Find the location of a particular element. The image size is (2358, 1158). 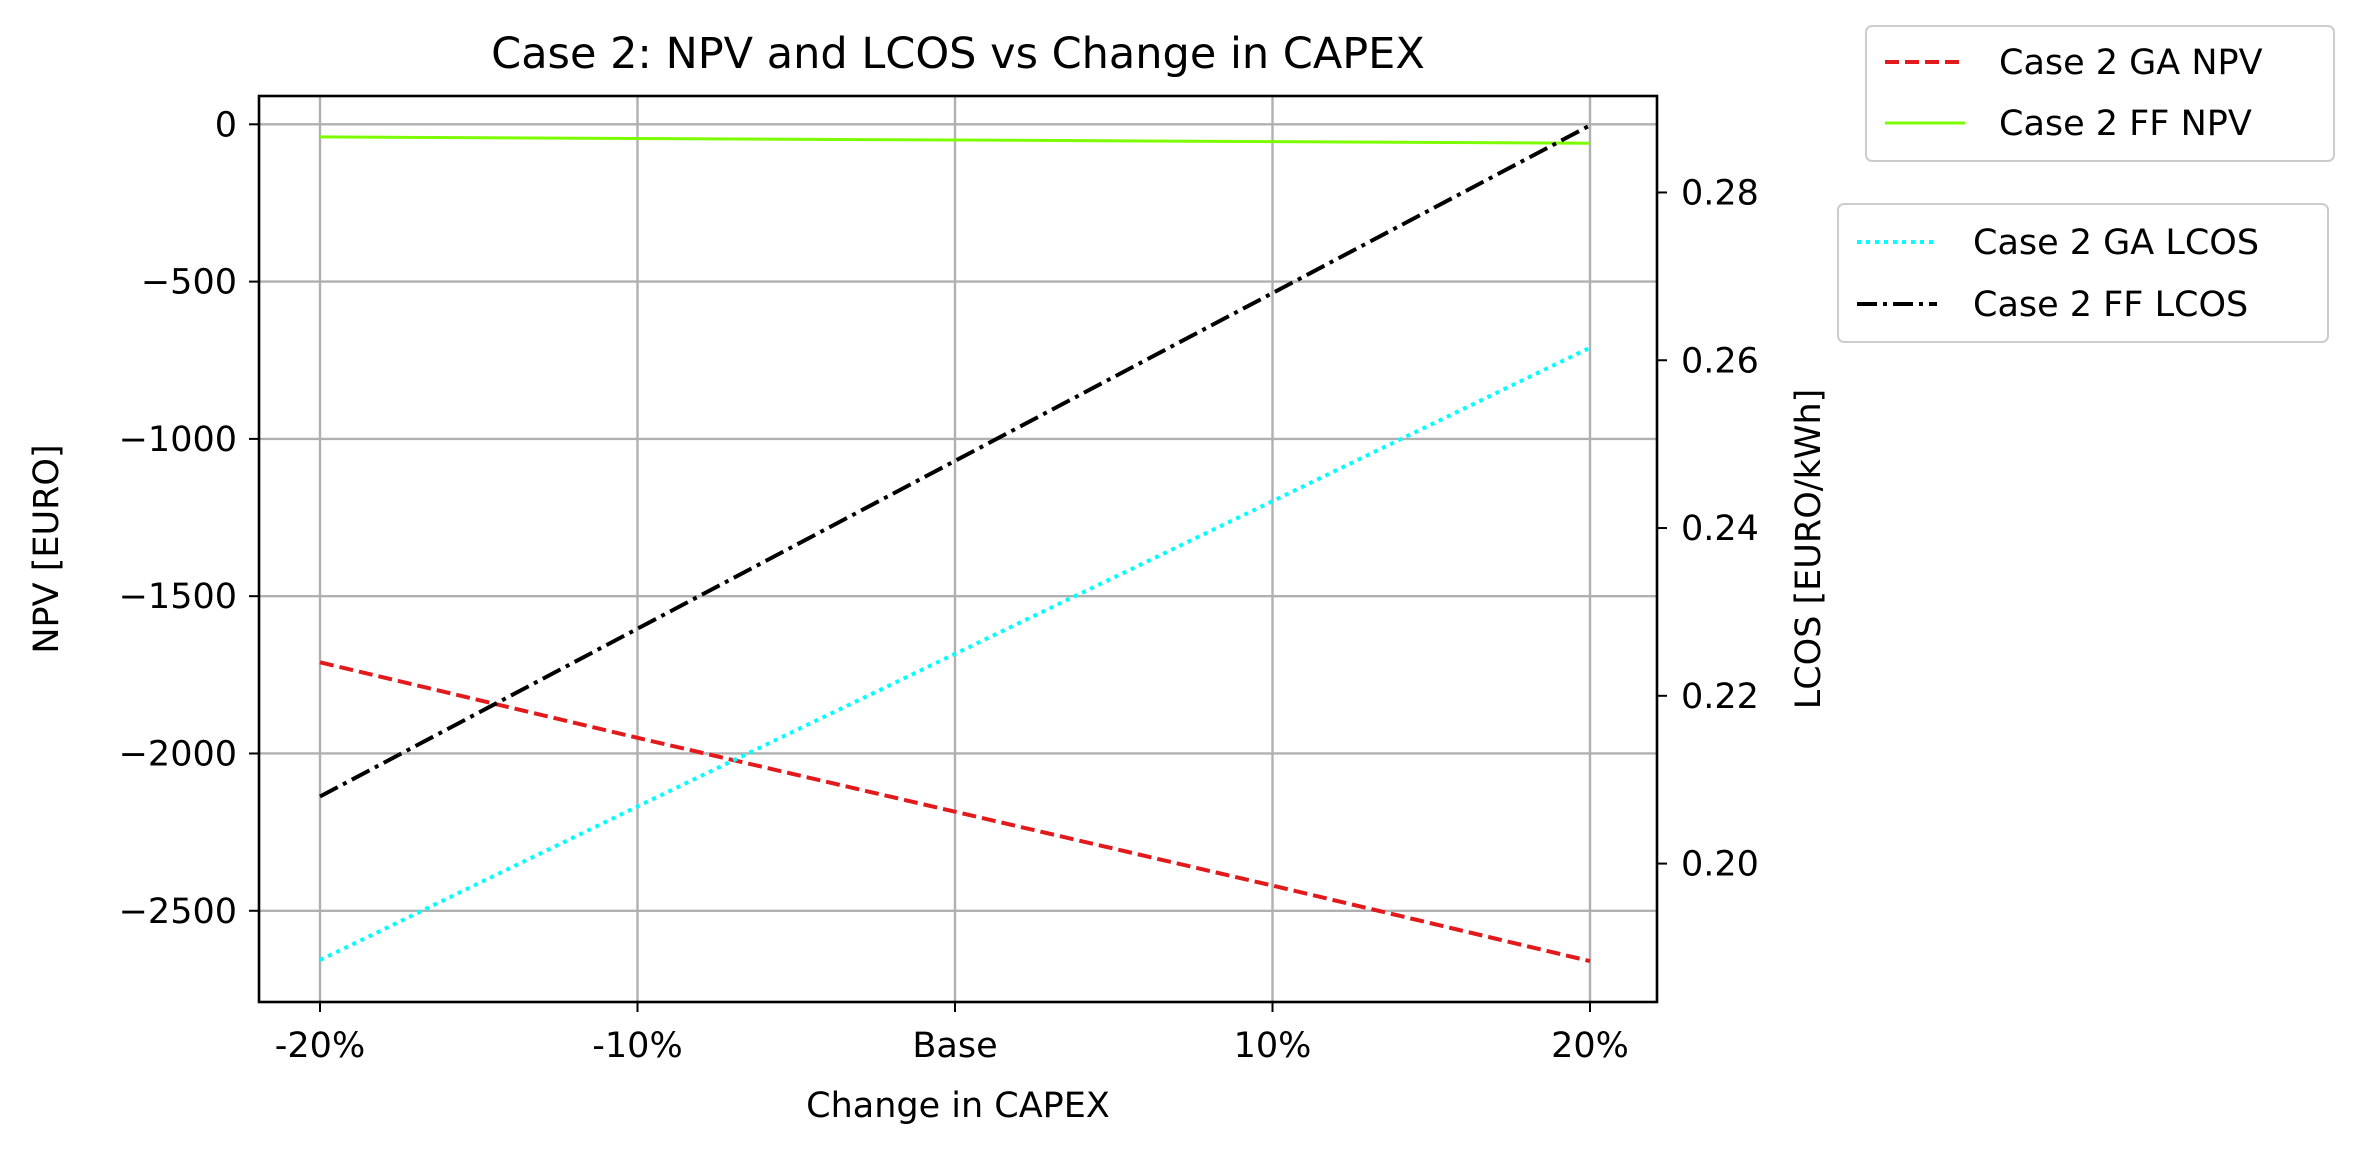

legend-lcos: Case 2 GA LCOS Case 2 FF LCOS is located at coordinates (2083, 273).